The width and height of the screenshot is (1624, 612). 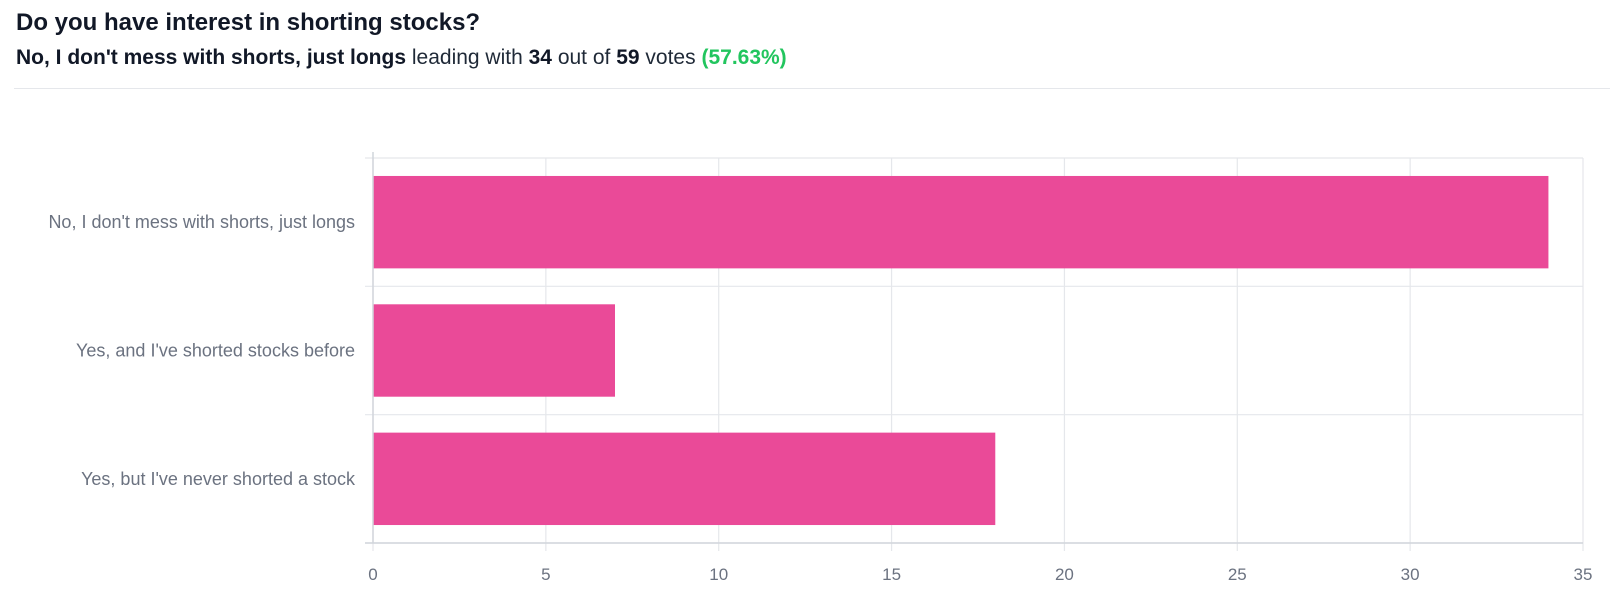 What do you see at coordinates (812, 88) in the screenshot?
I see `header-divider` at bounding box center [812, 88].